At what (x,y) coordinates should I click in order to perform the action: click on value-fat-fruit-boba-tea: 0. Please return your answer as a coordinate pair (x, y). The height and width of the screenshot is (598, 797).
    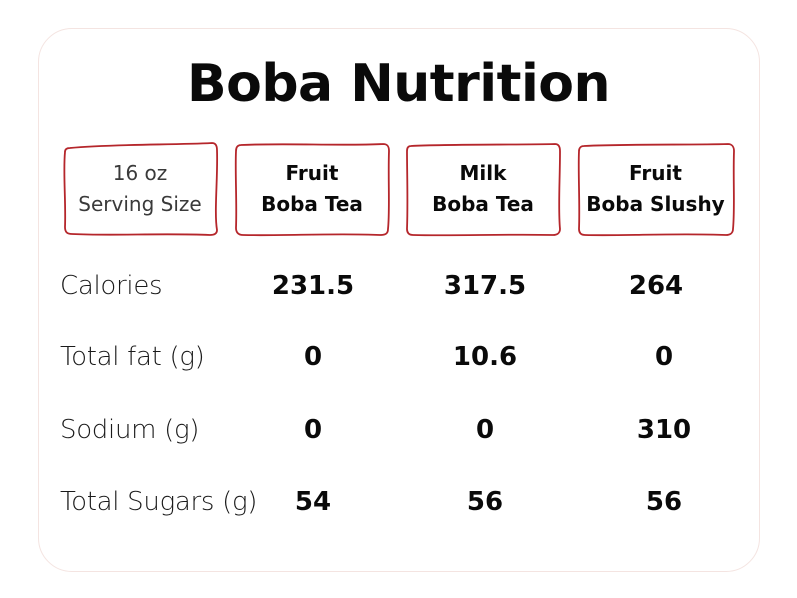
    Looking at the image, I should click on (313, 357).